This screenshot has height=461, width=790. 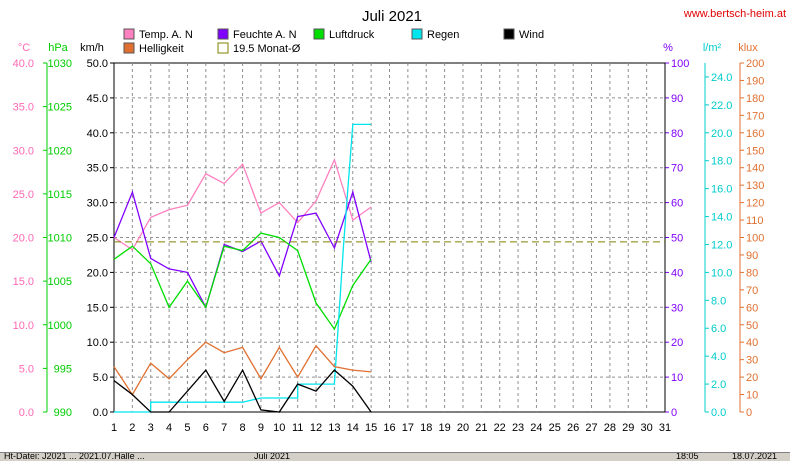 What do you see at coordinates (677, 378) in the screenshot?
I see `axis-tick-label-hum: 10` at bounding box center [677, 378].